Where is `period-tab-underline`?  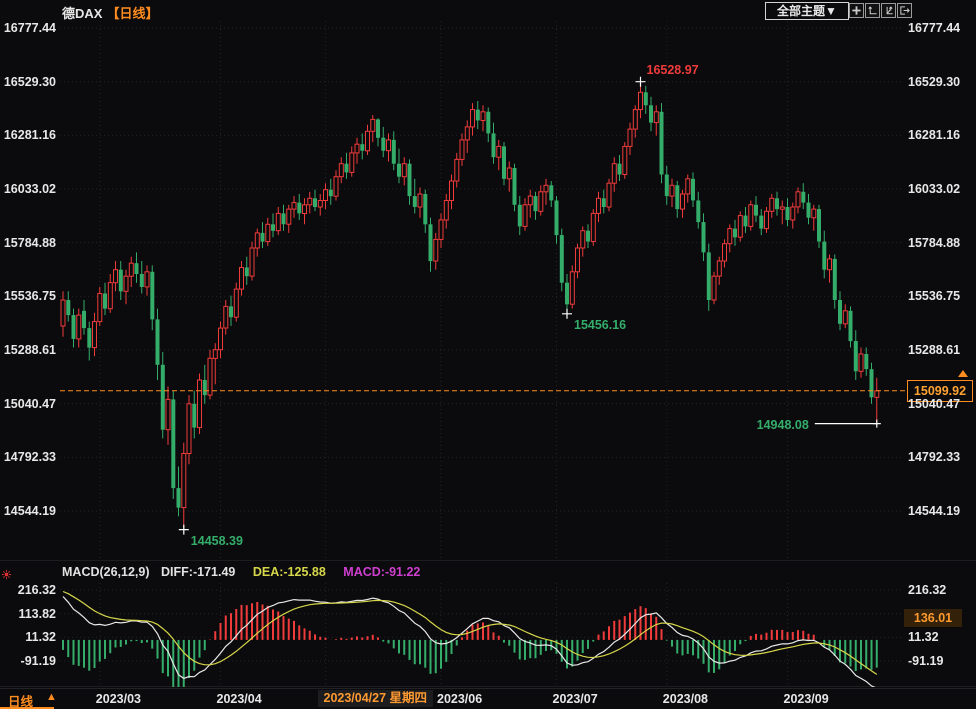
period-tab-underline is located at coordinates (27, 708).